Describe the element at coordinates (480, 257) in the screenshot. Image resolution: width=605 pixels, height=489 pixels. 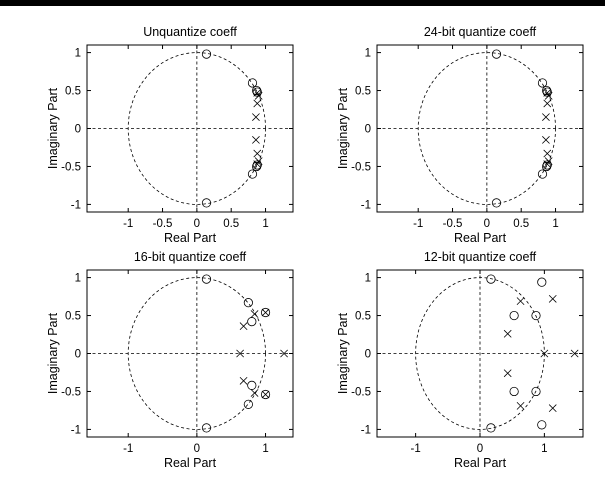
I see `subplot-title: 12-bit quantize coeff` at that location.